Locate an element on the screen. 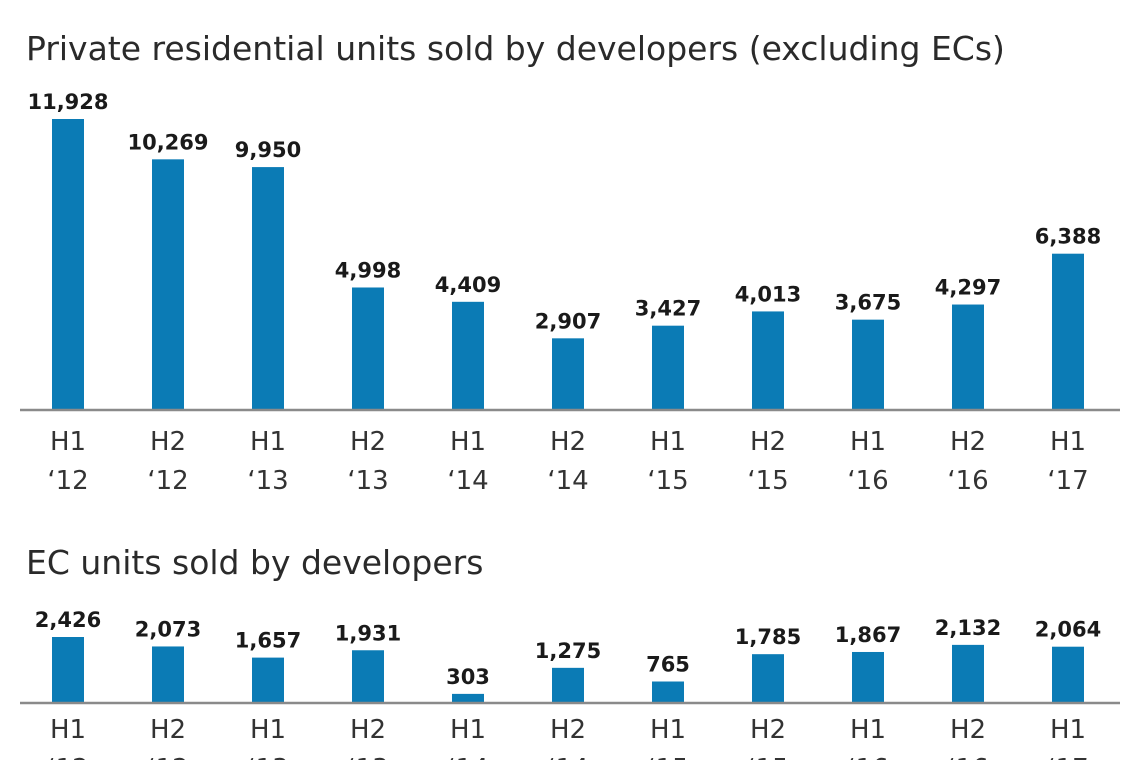  ec-data-label: 1,931 is located at coordinates (368, 633).